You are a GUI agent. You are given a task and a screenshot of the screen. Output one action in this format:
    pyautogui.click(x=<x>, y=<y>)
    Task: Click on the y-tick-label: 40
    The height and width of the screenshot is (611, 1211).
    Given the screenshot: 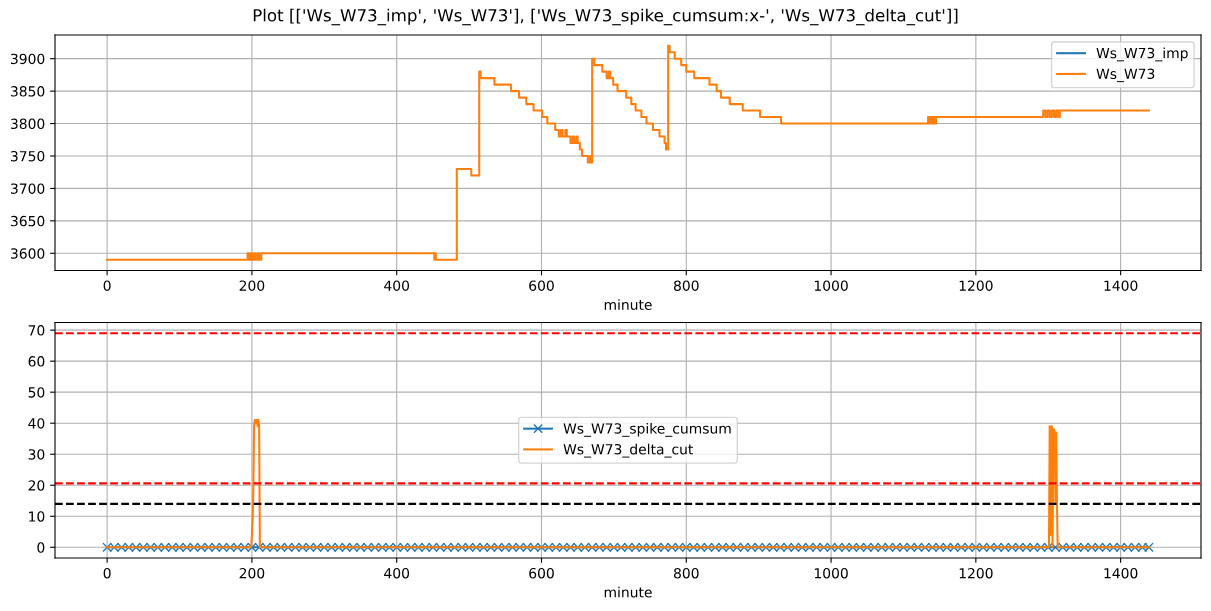 What is the action you would take?
    pyautogui.click(x=36, y=423)
    